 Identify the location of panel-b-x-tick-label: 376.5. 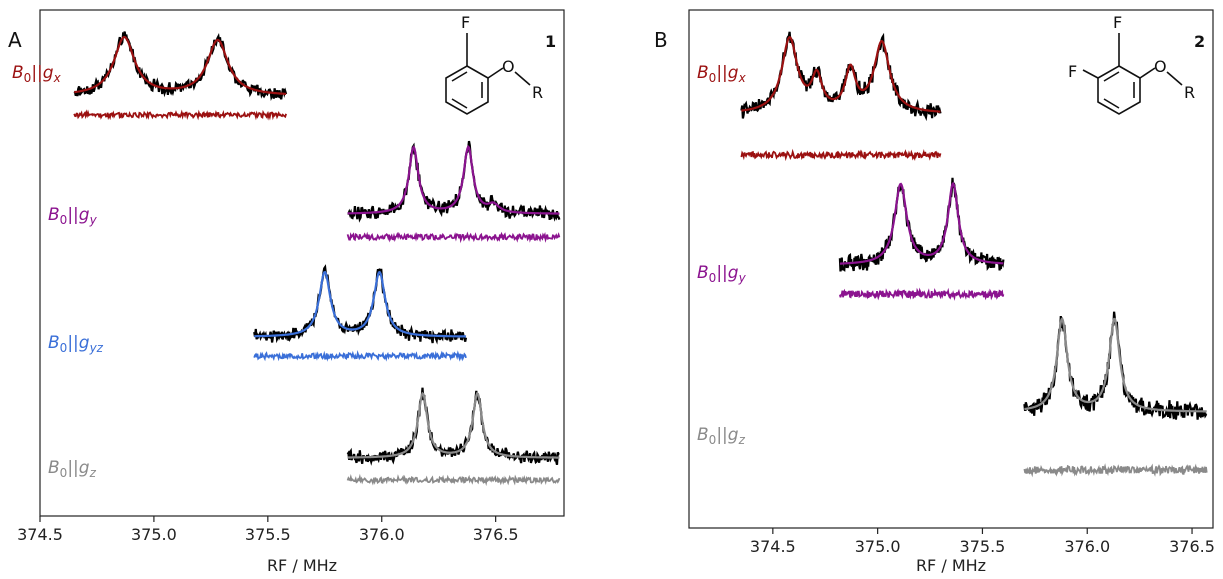
(1192, 546).